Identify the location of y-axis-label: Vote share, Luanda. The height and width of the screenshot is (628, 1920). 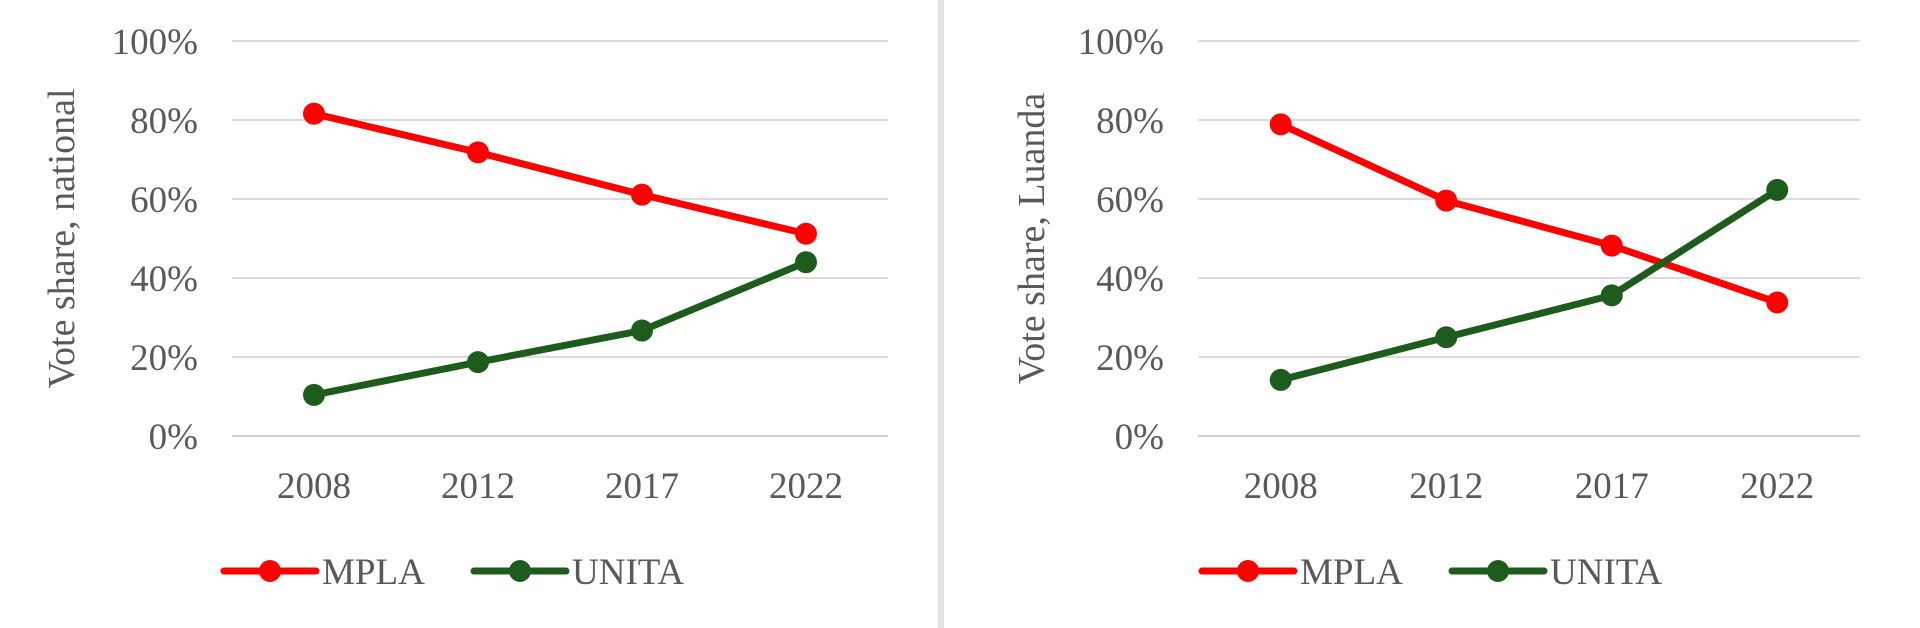
(1032, 239).